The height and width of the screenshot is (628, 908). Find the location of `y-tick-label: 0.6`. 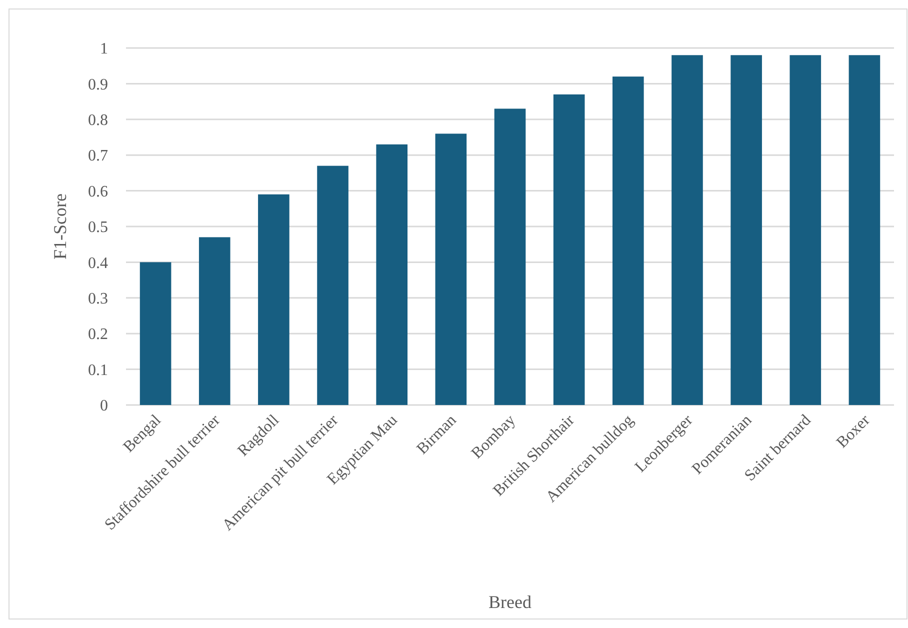

y-tick-label: 0.6 is located at coordinates (98, 191).